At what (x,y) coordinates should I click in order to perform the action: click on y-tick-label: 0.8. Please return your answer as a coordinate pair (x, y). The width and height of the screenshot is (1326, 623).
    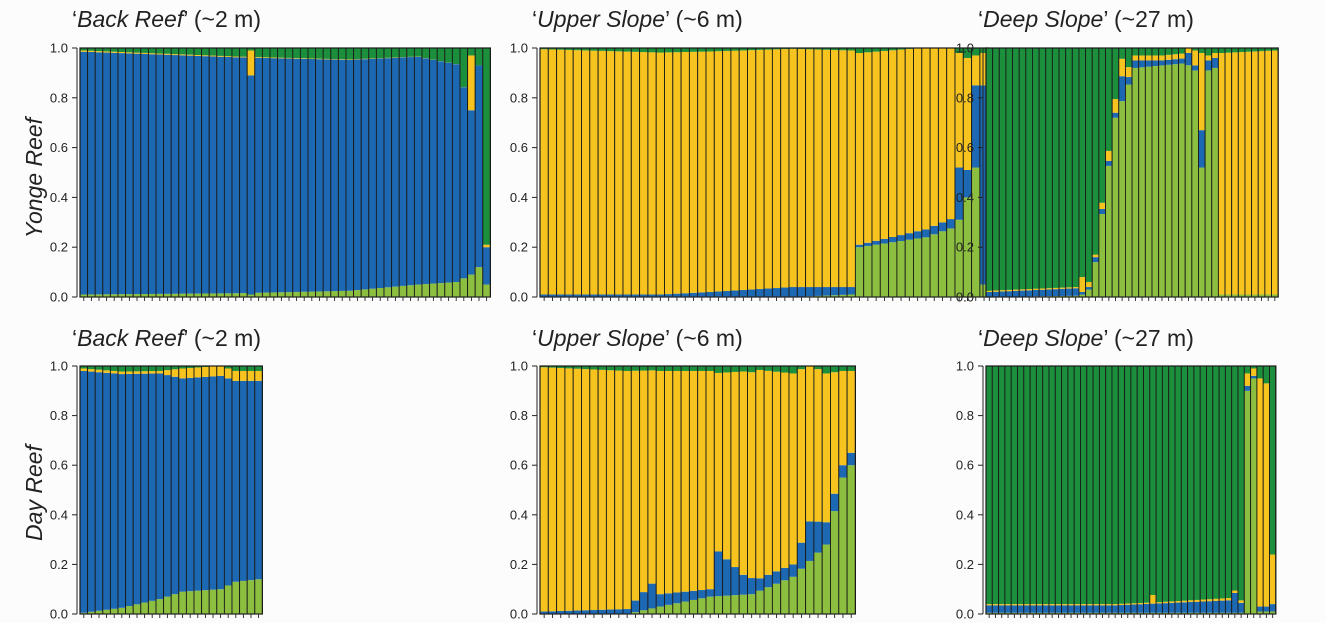
    Looking at the image, I should click on (965, 415).